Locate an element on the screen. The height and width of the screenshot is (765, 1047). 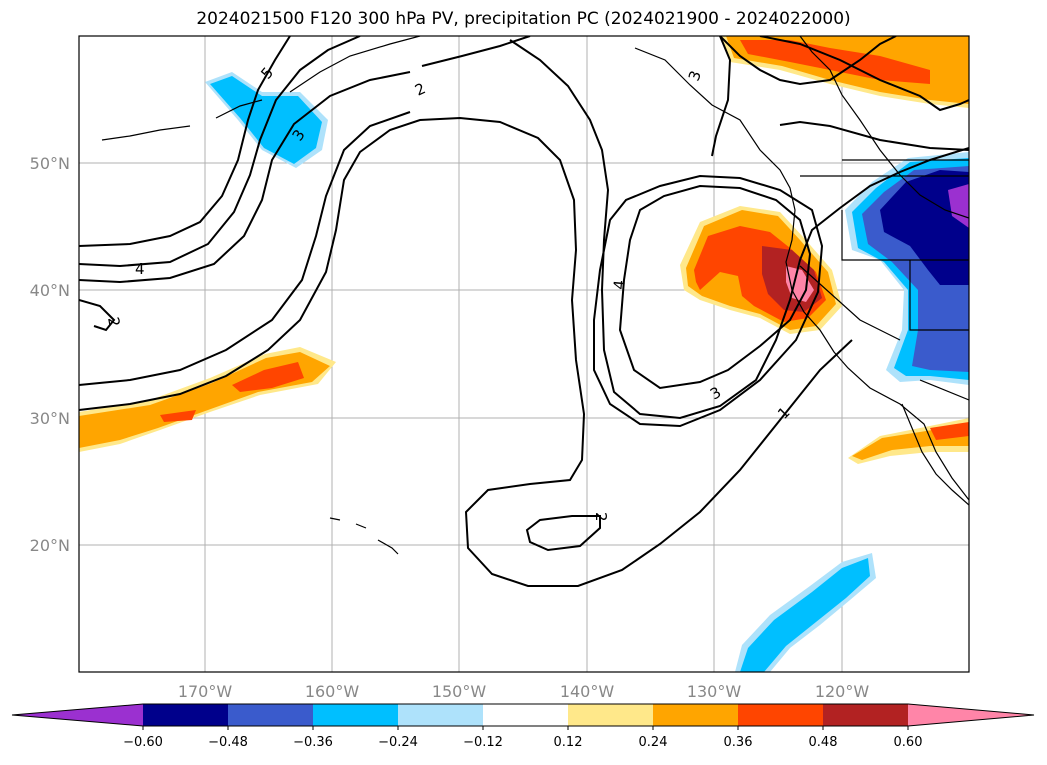
precip-baja-band is located at coordinates (908, 441).